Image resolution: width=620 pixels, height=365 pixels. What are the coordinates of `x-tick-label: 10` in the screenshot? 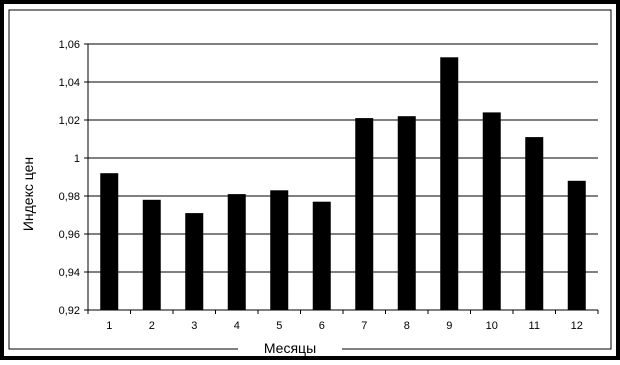 It's located at (492, 326).